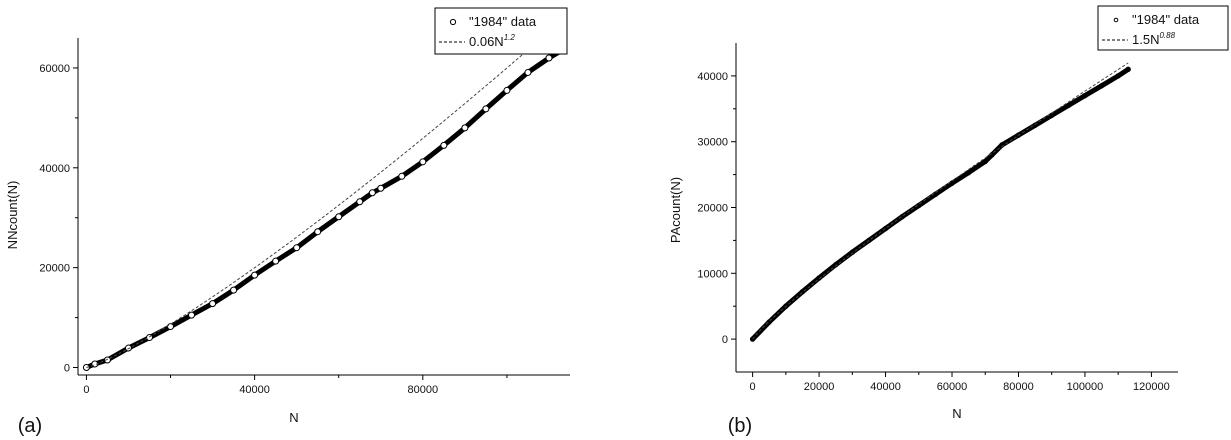 This screenshot has height=440, width=1231. I want to click on x-tick-label: 60000, so click(952, 387).